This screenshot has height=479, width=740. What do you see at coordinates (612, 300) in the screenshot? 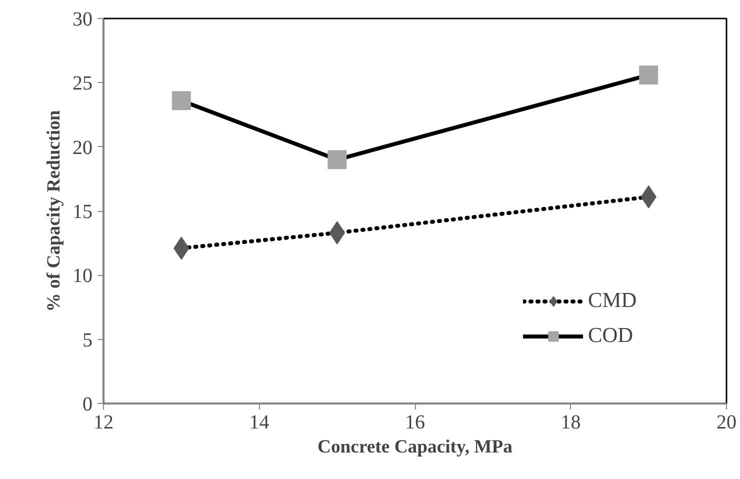
I see `legend-label: CMD` at bounding box center [612, 300].